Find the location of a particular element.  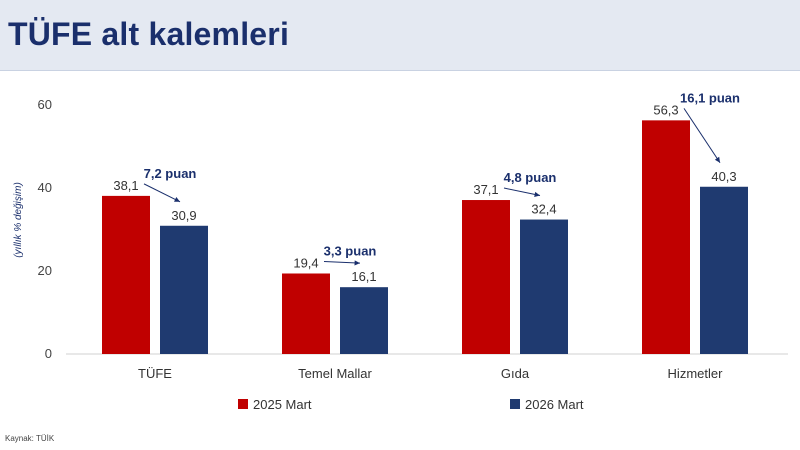

y-tick-label: 20 is located at coordinates (45, 270).